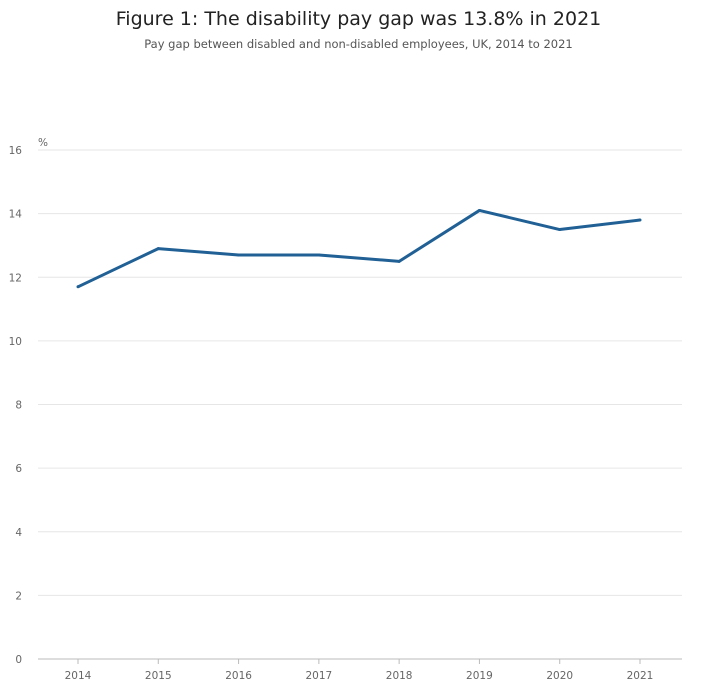 The width and height of the screenshot is (717, 694). Describe the element at coordinates (43, 143) in the screenshot. I see `y-axis-label: %` at that location.